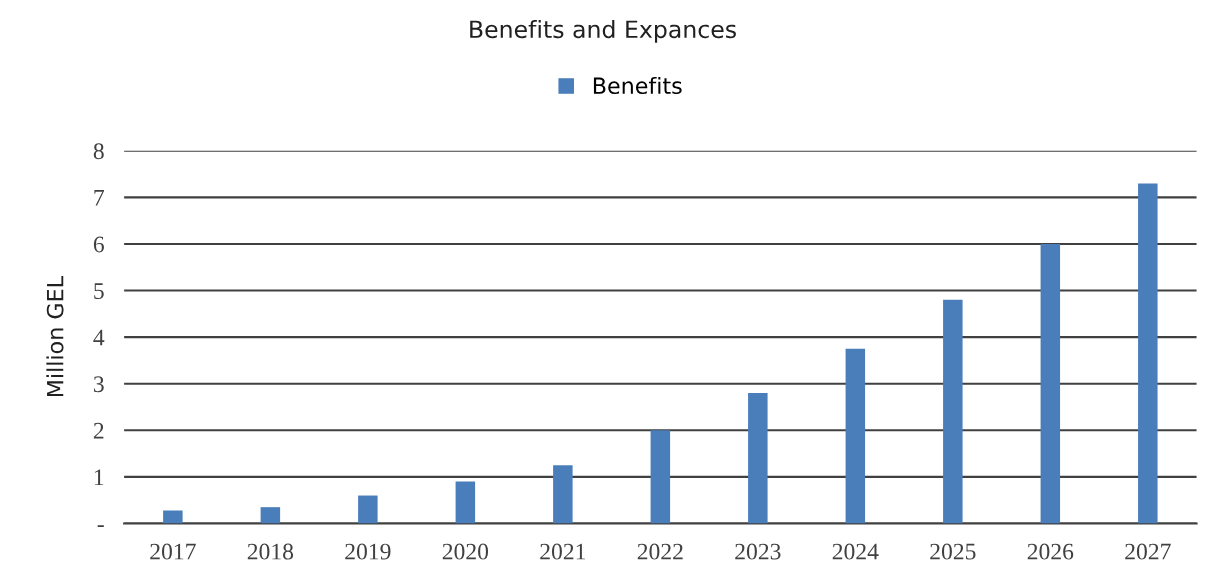  What do you see at coordinates (98, 151) in the screenshot?
I see `y-tick-label: 8` at bounding box center [98, 151].